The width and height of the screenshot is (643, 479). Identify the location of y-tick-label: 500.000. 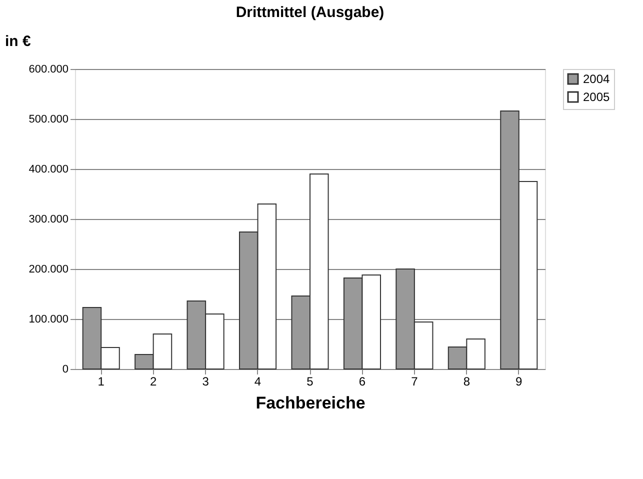
(48, 120).